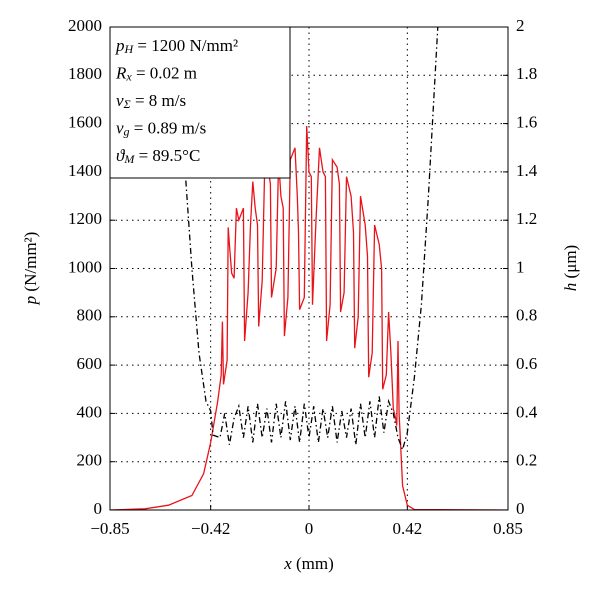  What do you see at coordinates (85, 25) in the screenshot?
I see `y-tick-label: 2000` at bounding box center [85, 25].